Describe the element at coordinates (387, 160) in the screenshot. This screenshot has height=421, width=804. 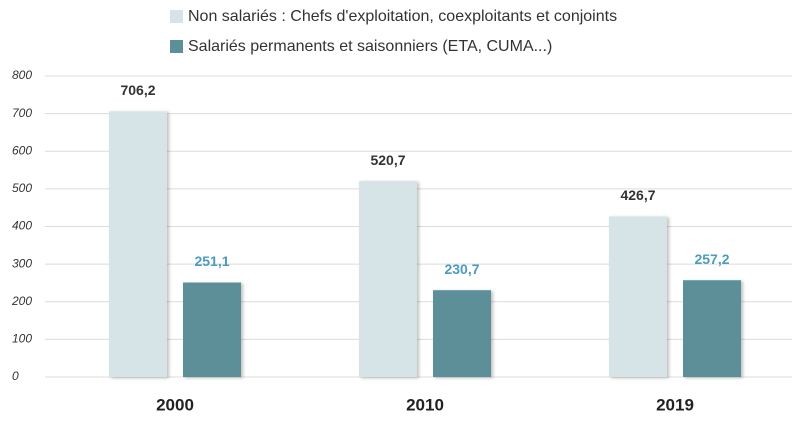
I see `value-label: 520,7` at that location.